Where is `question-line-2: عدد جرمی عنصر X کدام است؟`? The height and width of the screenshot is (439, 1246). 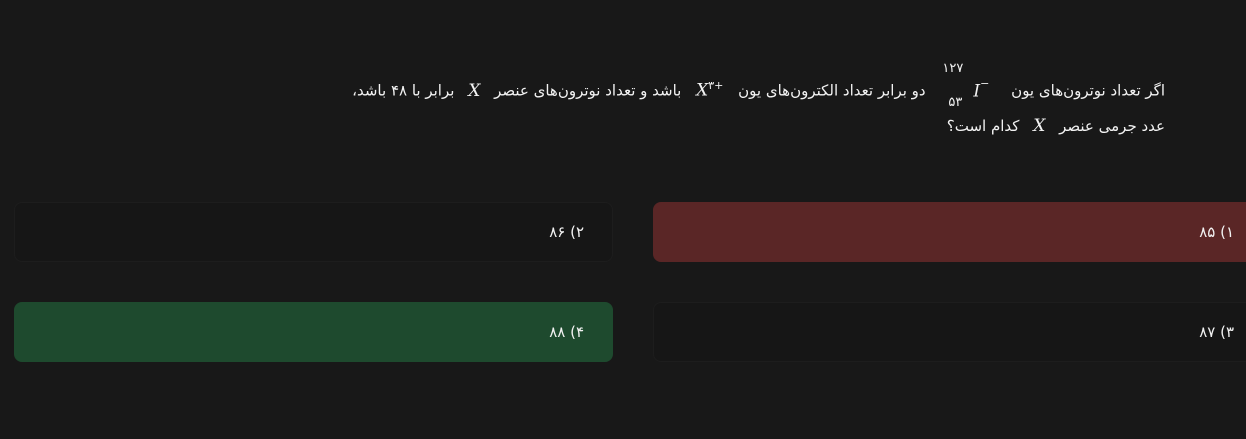 question-line-2: عدد جرمی عنصر X کدام است؟ is located at coordinates (625, 126).